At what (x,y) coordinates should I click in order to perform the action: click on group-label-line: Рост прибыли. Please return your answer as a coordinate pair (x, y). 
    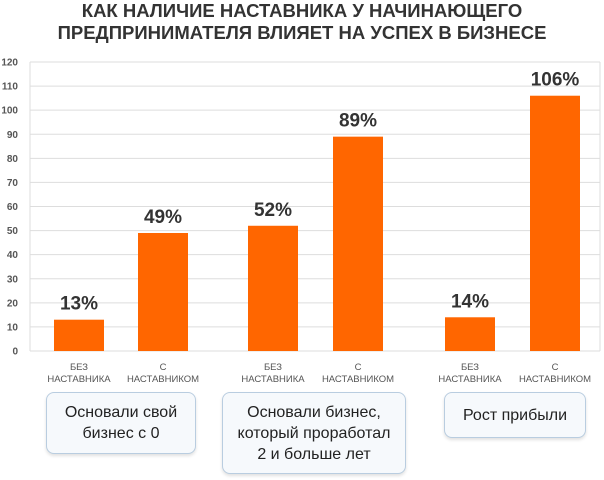
    Looking at the image, I should click on (515, 415).